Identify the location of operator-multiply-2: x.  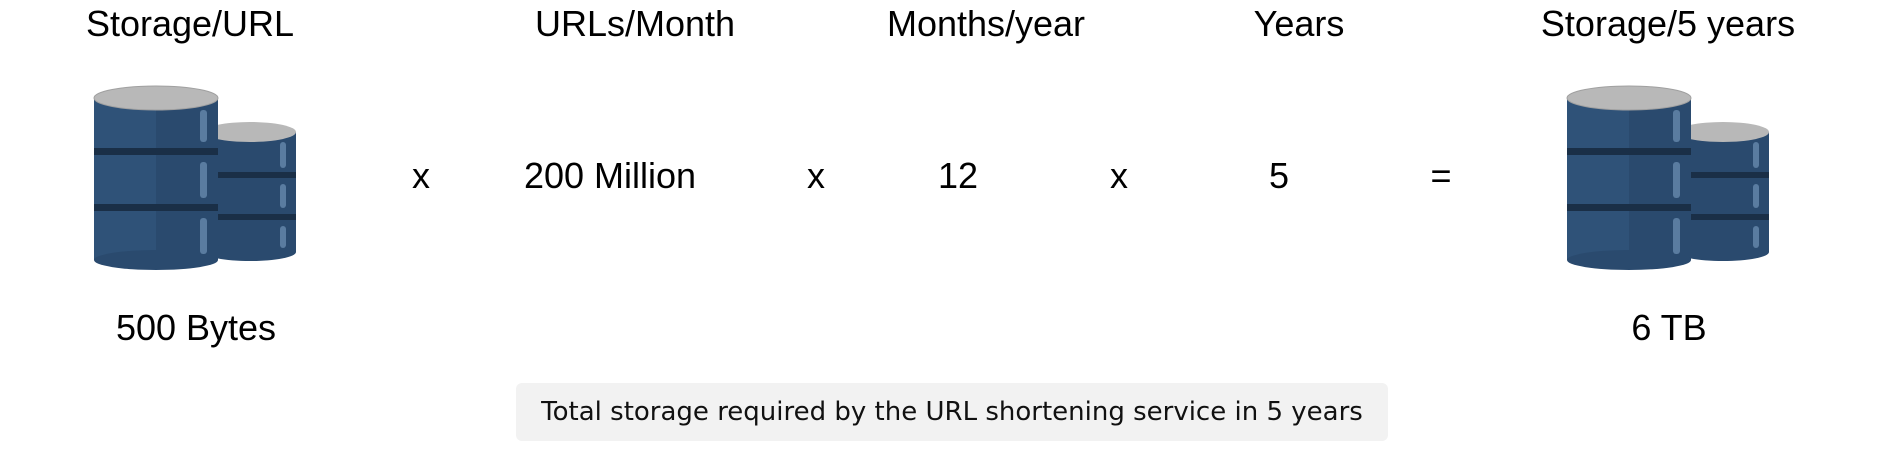
(816, 175).